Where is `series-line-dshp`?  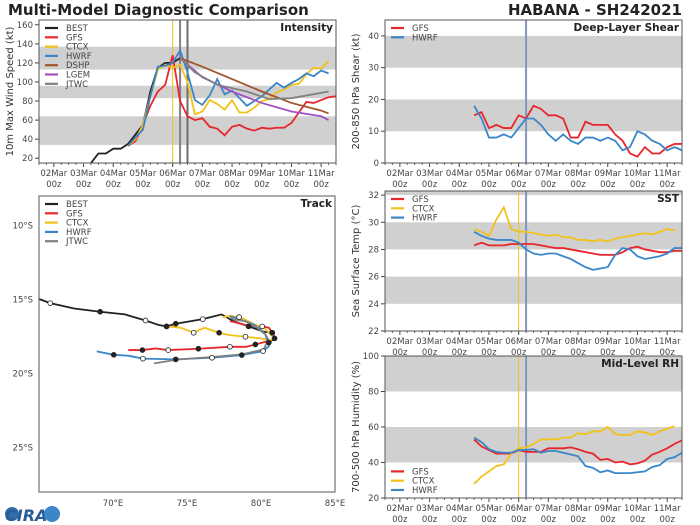
series-line-dshp is located at coordinates (254, 86).